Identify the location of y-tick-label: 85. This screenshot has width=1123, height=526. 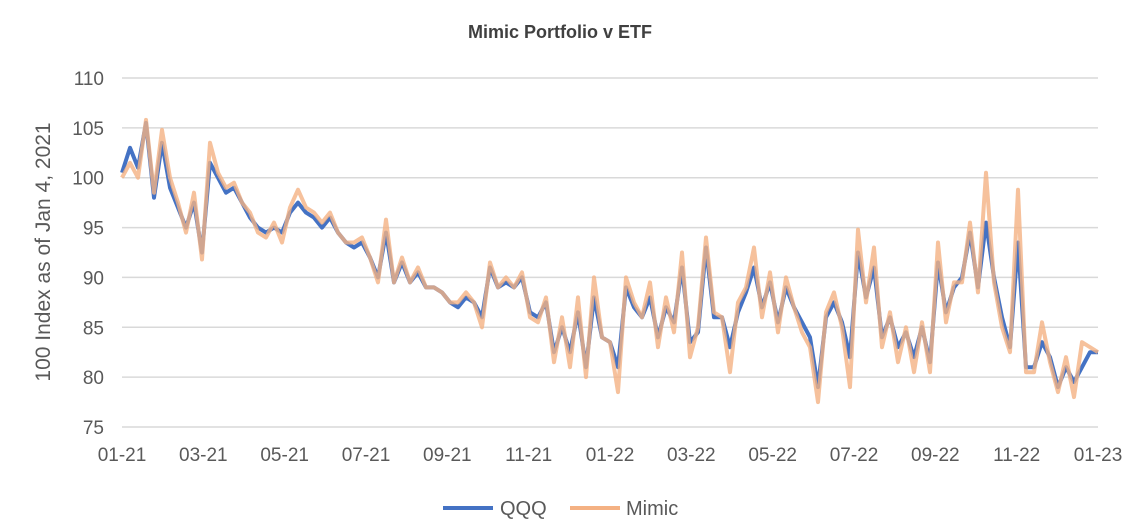
(93, 328).